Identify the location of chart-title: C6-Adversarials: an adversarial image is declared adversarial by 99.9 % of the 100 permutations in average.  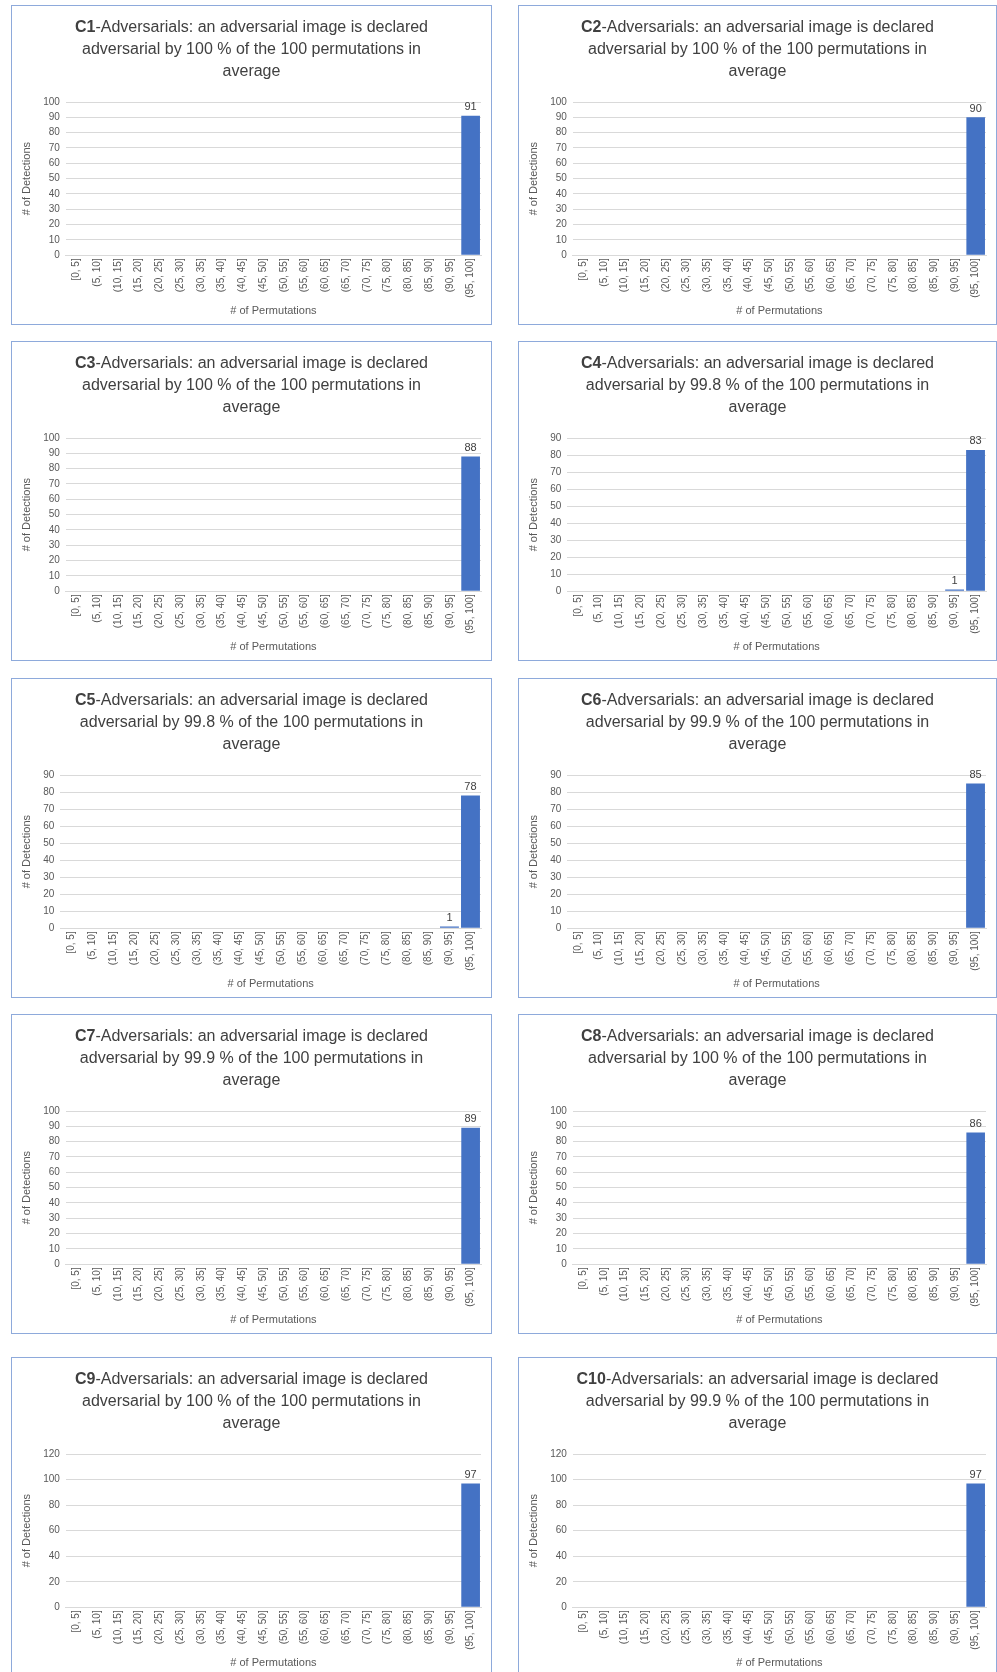
(757, 722).